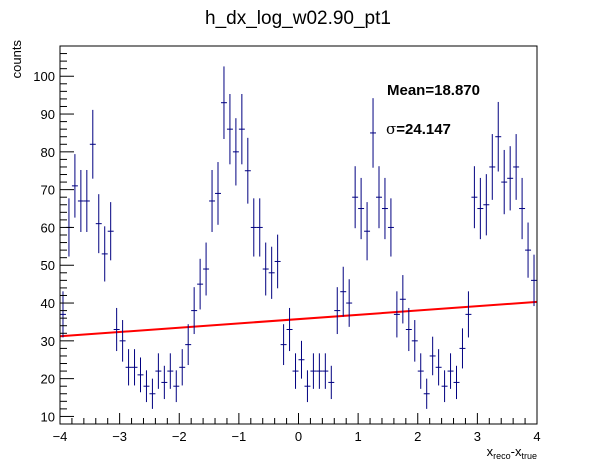  I want to click on chart-title: h_dx_log_w02.90_pt1, so click(298, 18).